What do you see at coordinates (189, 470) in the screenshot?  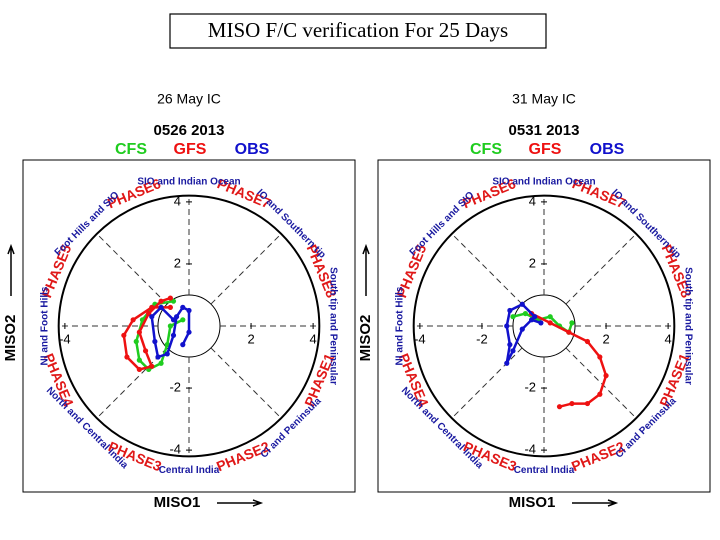 I see `region-label: Central India` at bounding box center [189, 470].